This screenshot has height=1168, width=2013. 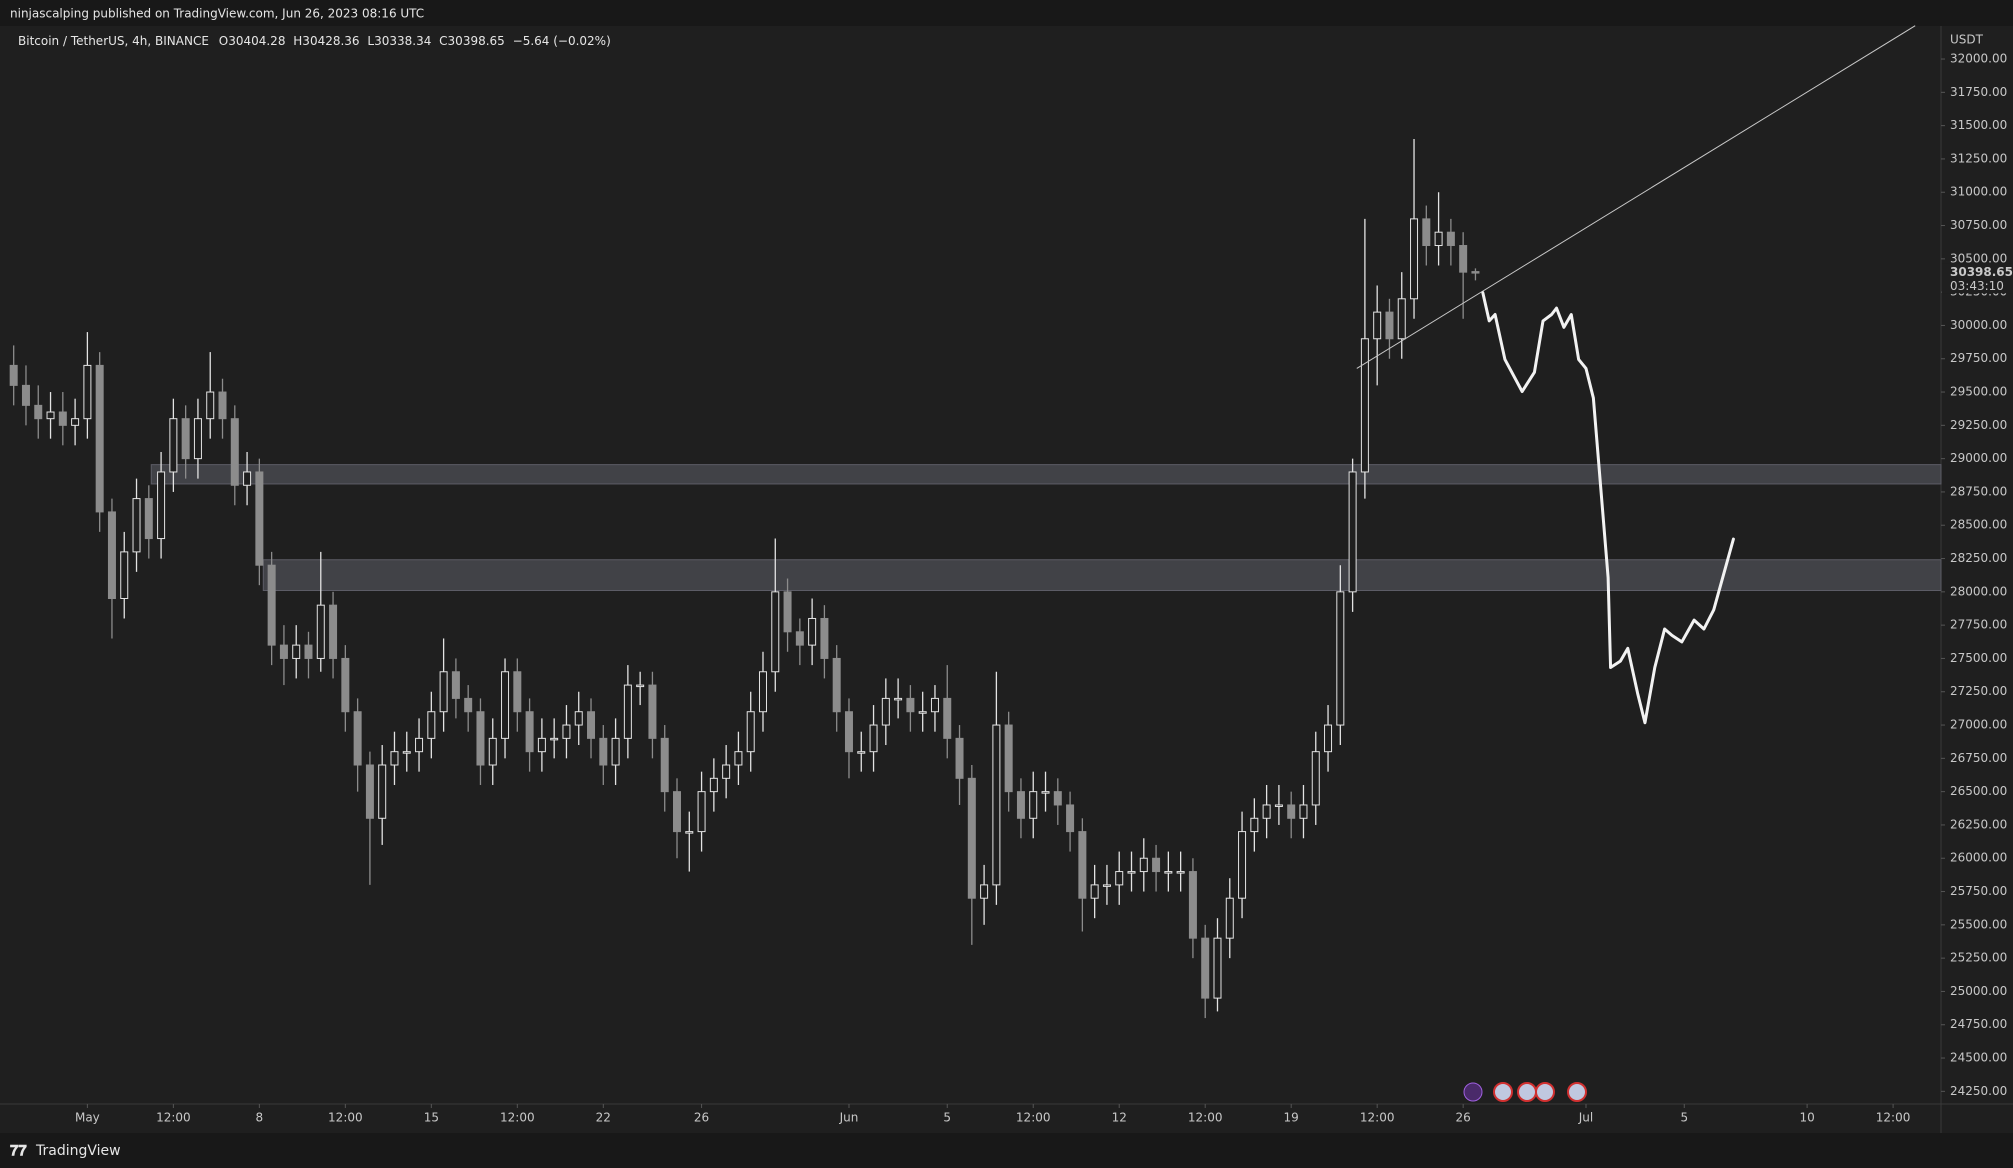 I want to click on x-tick-label: 12, so click(x=1119, y=1118).